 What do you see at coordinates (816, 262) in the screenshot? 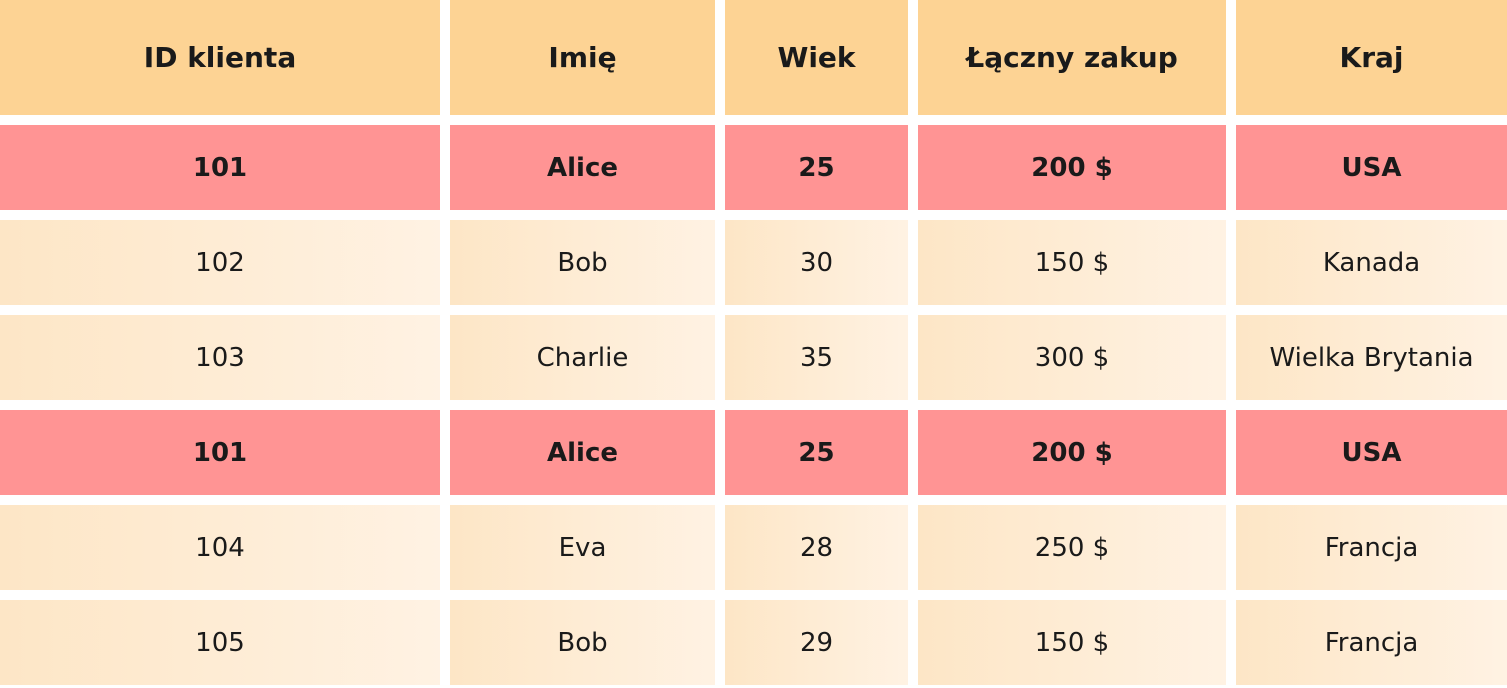
I see `table-cell: 30` at bounding box center [816, 262].